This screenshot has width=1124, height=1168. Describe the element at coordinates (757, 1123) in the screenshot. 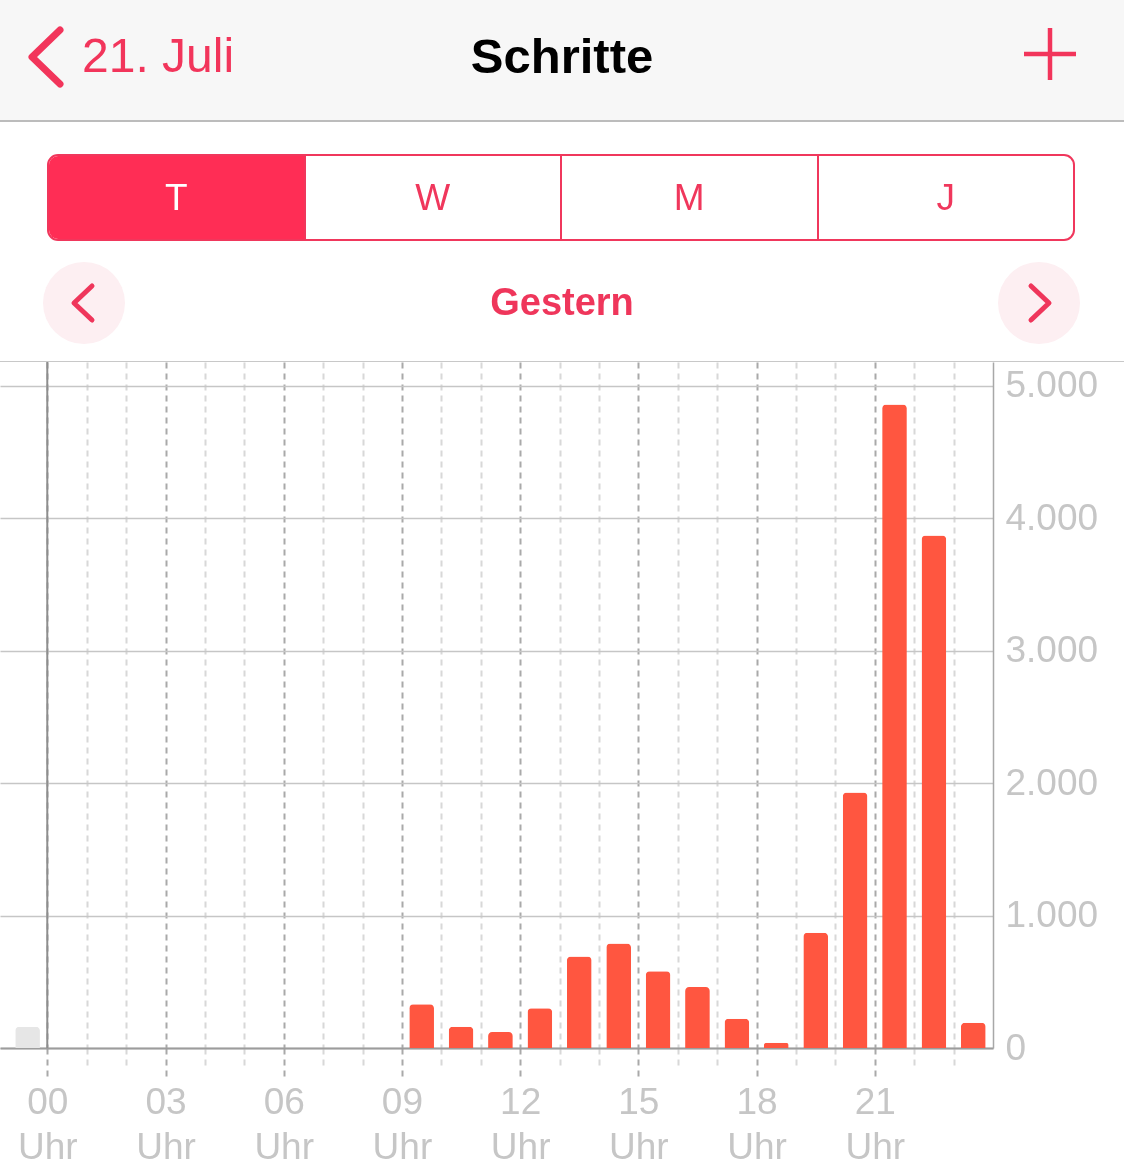

I see `x-tick-label: 18 Uhr` at that location.